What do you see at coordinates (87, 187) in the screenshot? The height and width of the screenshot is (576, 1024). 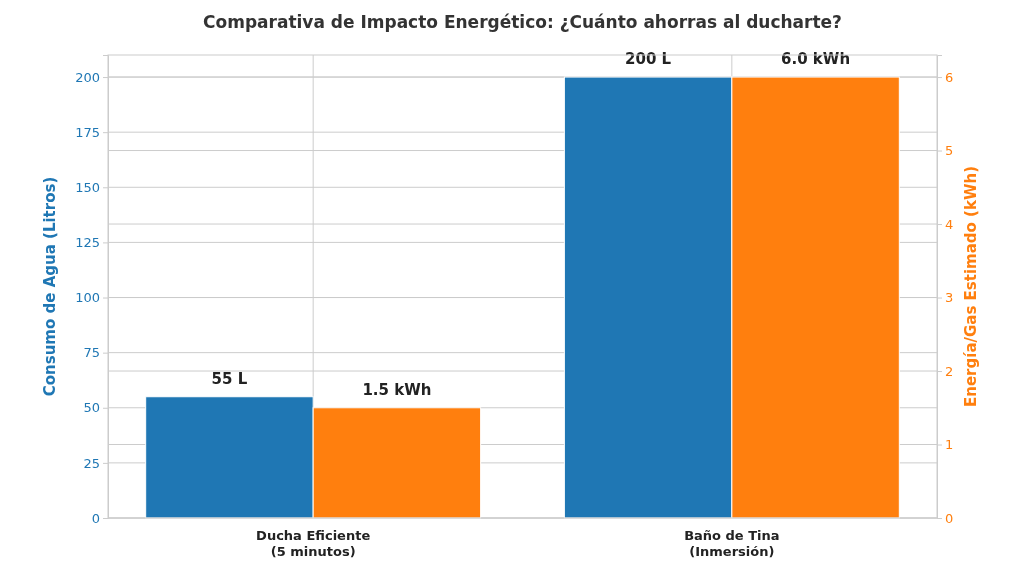 I see `y-tick-label: 150` at bounding box center [87, 187].